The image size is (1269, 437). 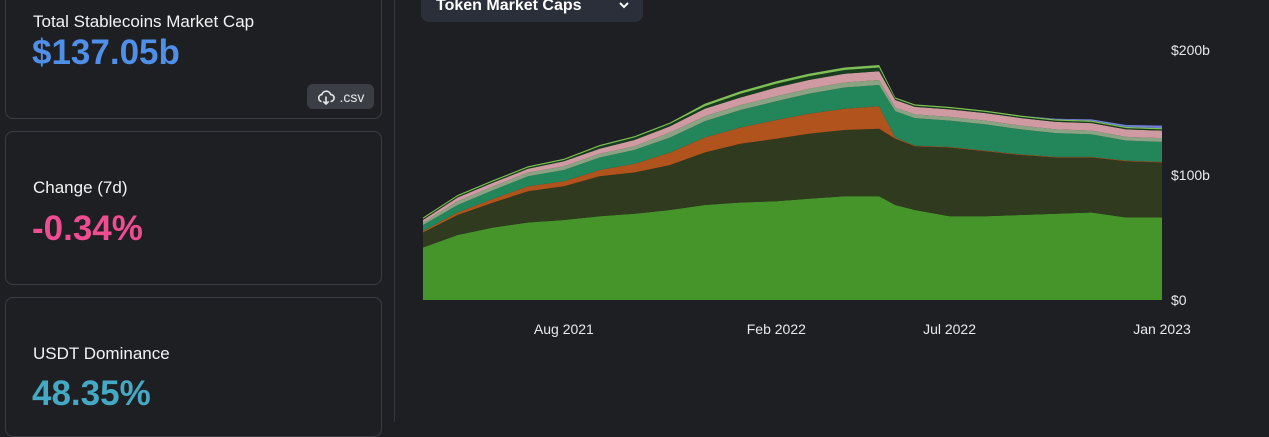 What do you see at coordinates (87, 228) in the screenshot?
I see `change-value: -0.34%` at bounding box center [87, 228].